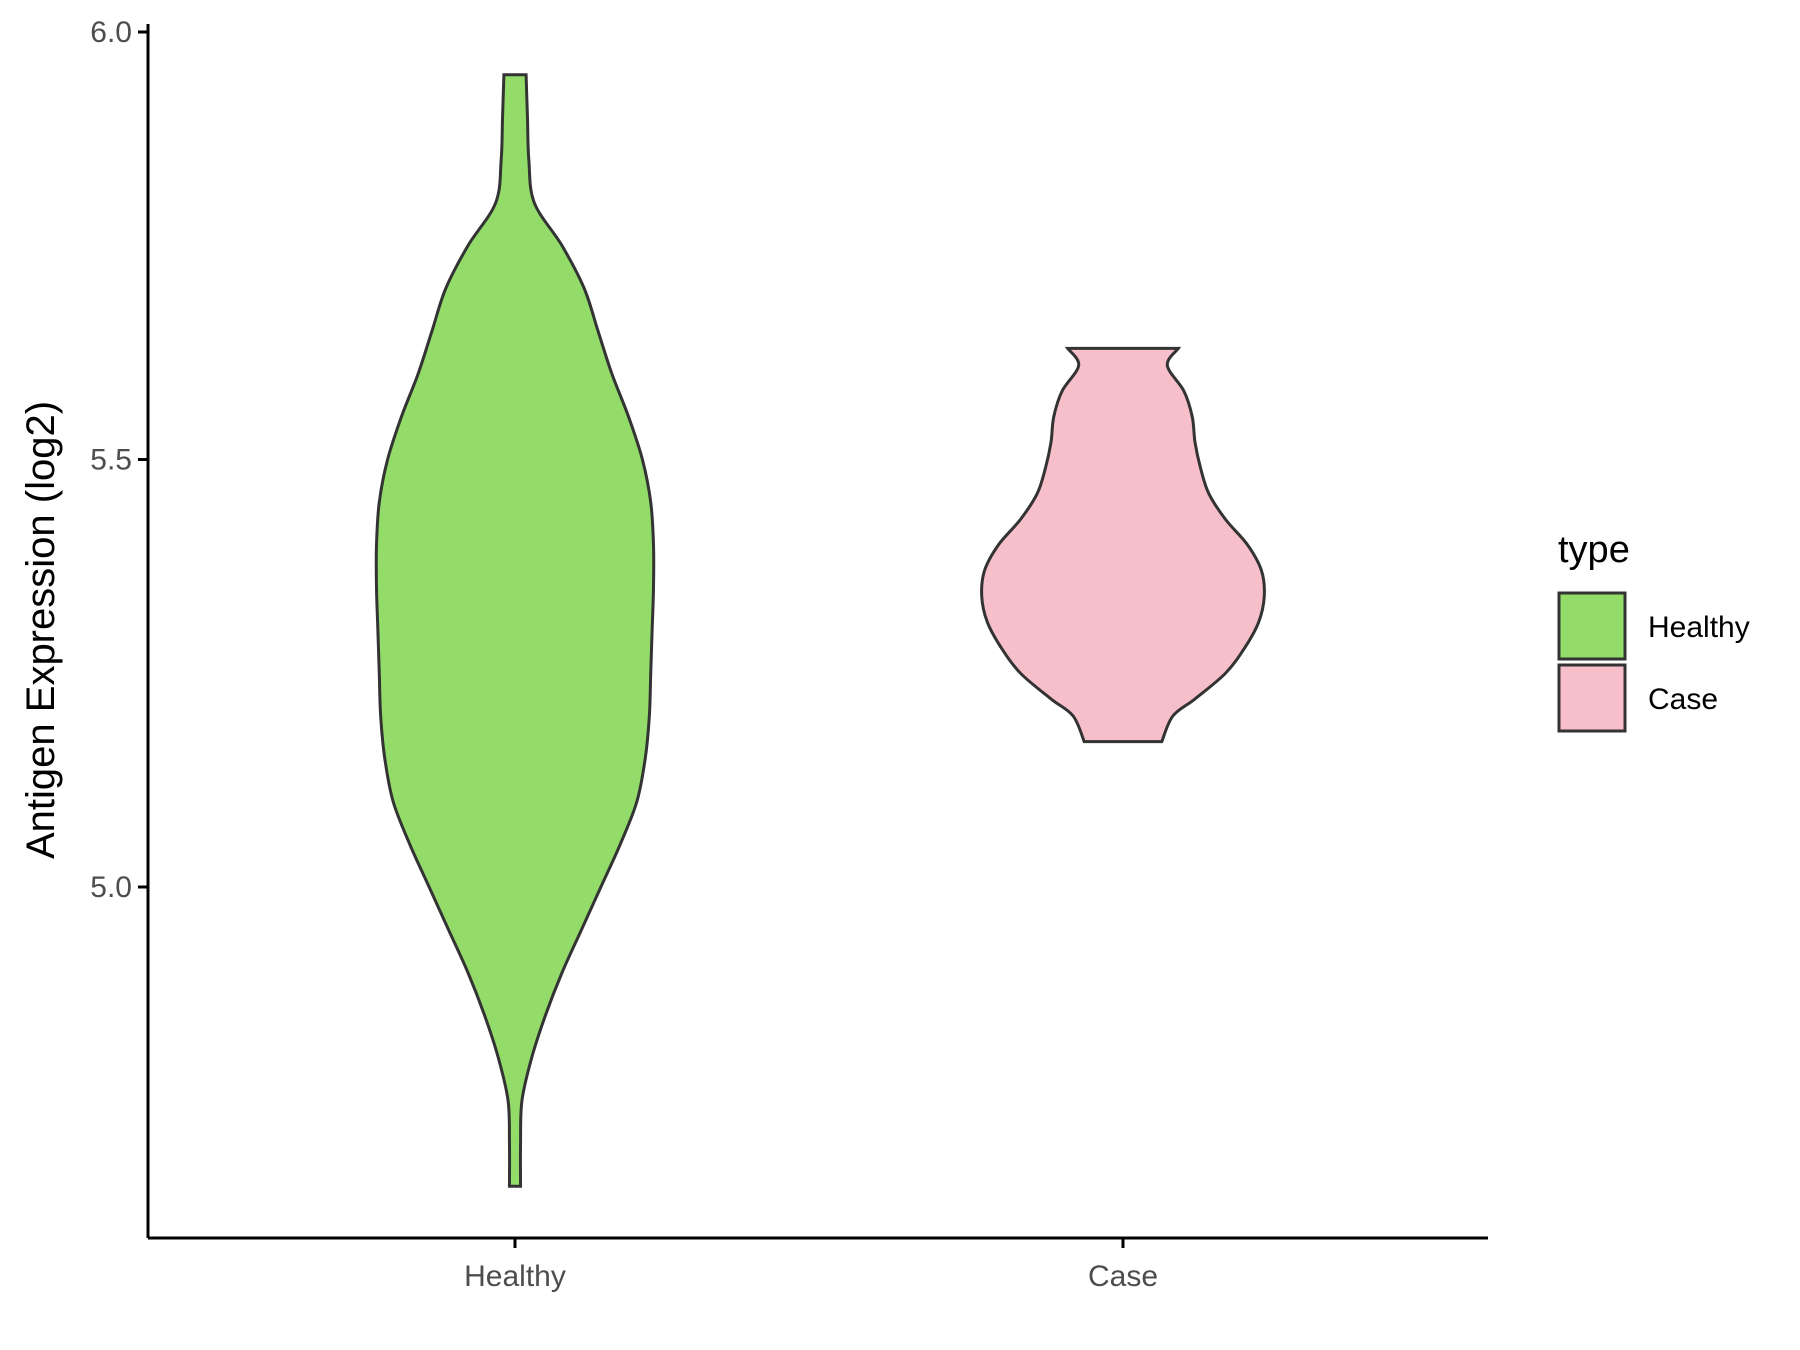 The image size is (1800, 1350). Describe the element at coordinates (811, 1265) in the screenshot. I see `x-ticks: Healthy Case` at that location.